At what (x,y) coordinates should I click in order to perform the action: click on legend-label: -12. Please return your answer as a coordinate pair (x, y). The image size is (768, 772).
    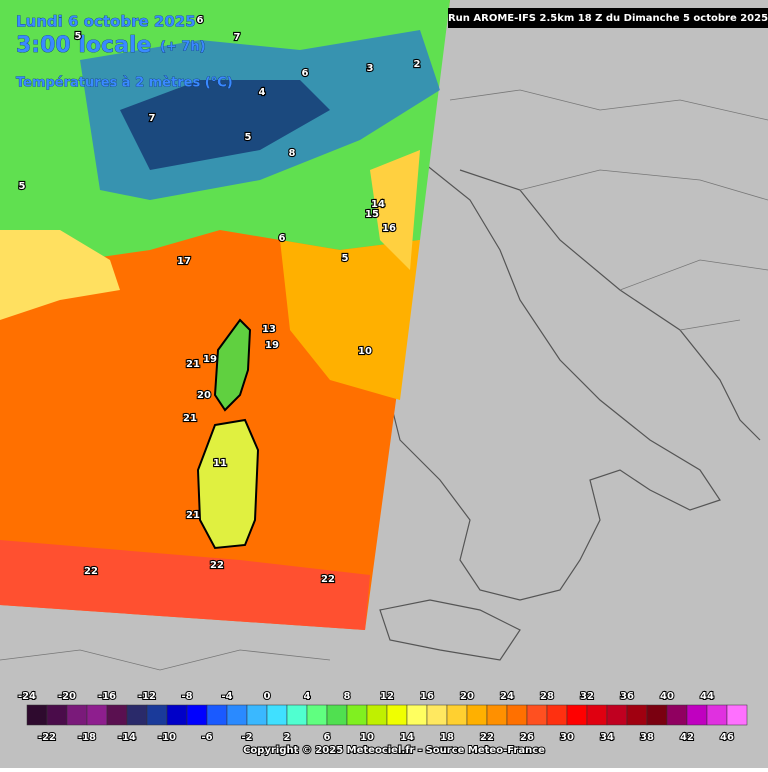
    Looking at the image, I should click on (147, 696).